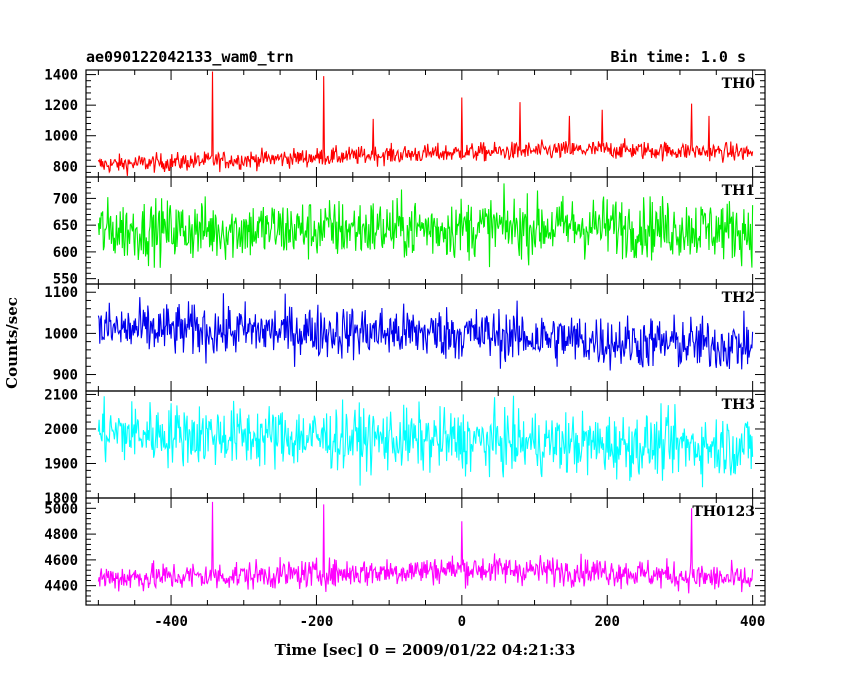  What do you see at coordinates (65, 199) in the screenshot?
I see `y-tick-label: 700` at bounding box center [65, 199].